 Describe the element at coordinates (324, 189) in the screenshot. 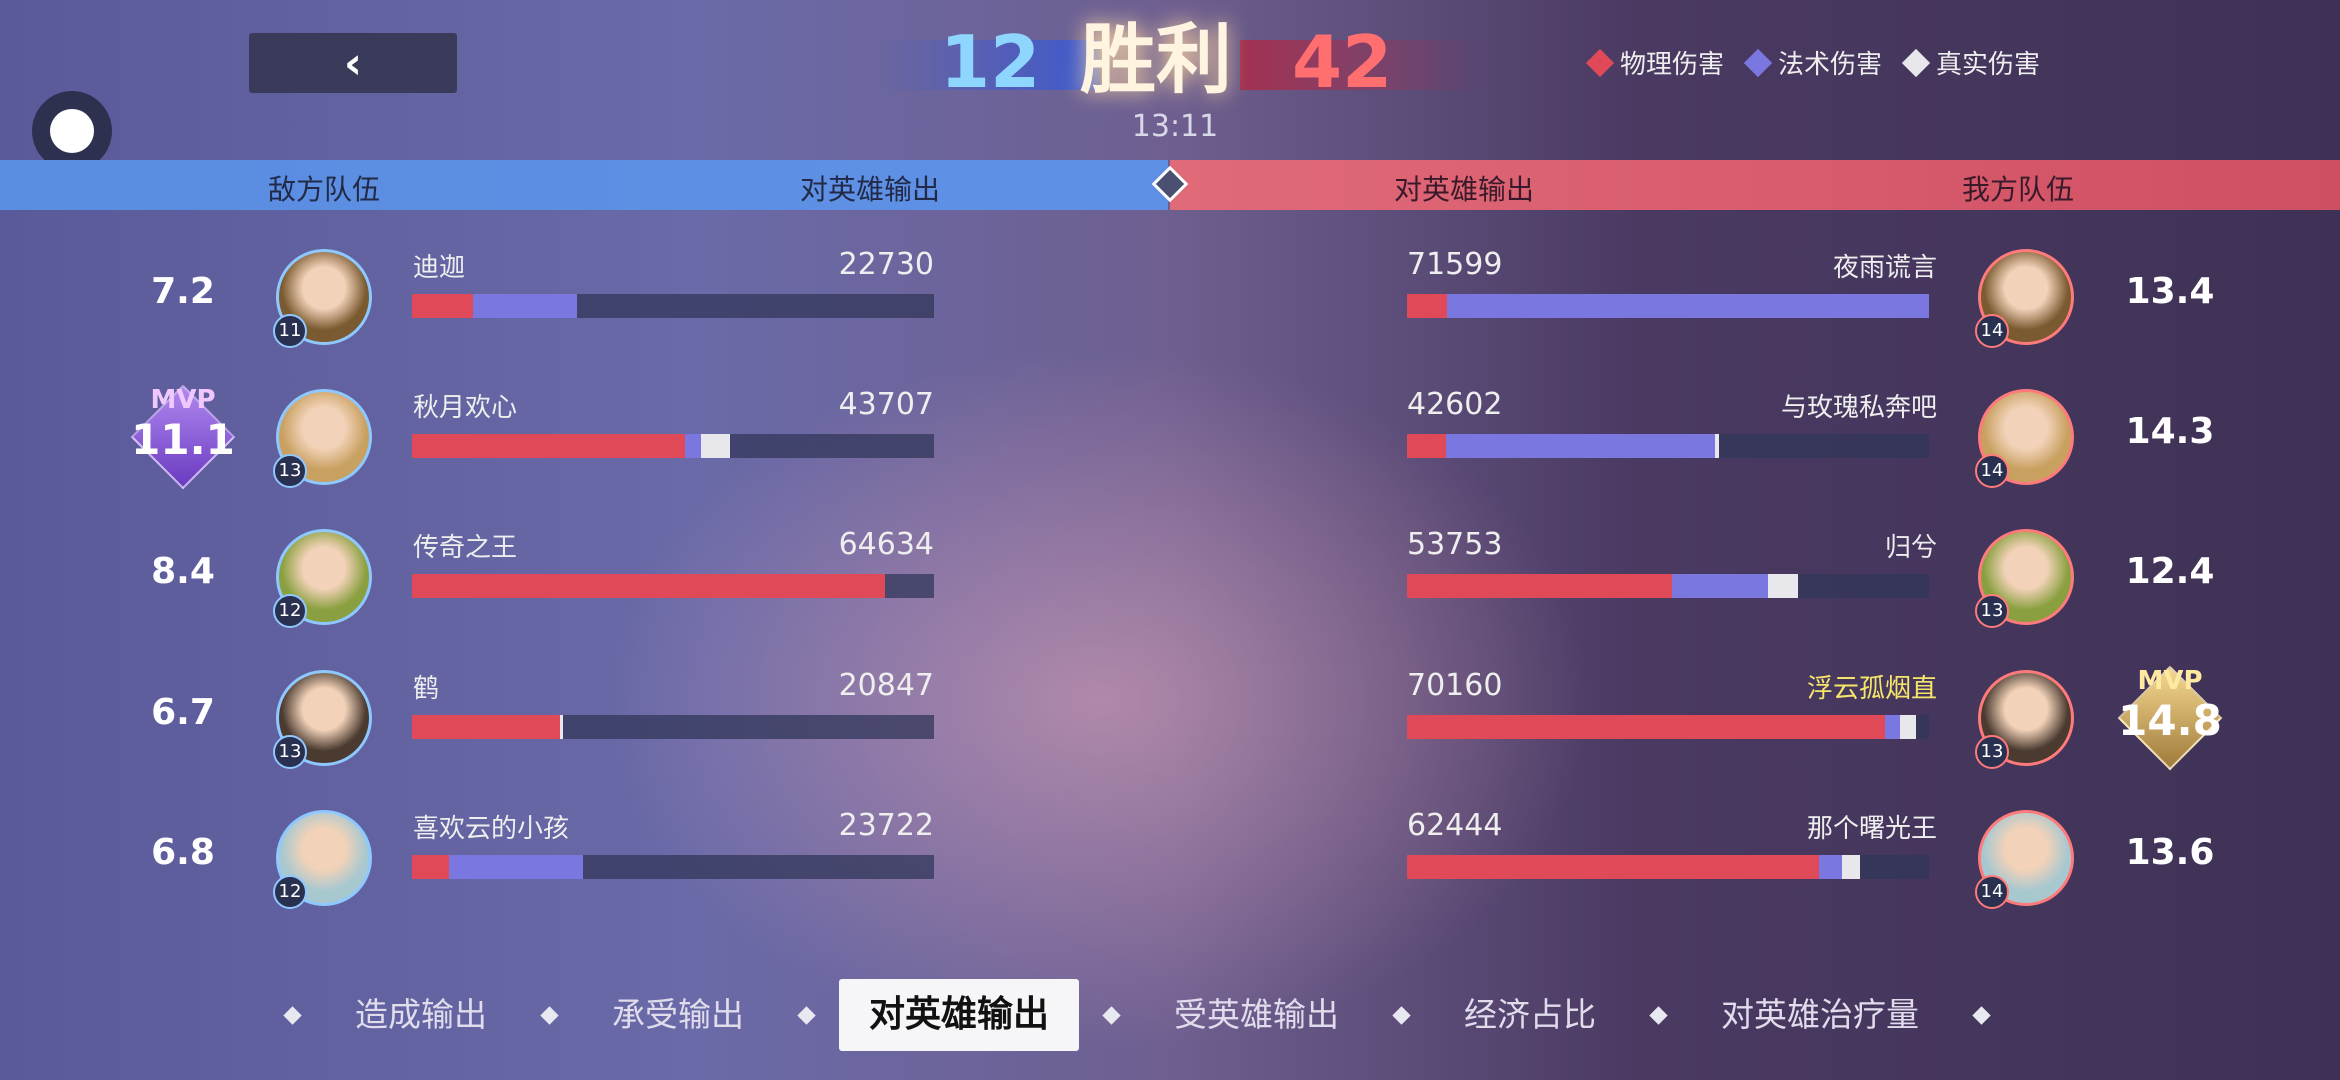

I see `enemy-team-label: 敌方队伍` at that location.